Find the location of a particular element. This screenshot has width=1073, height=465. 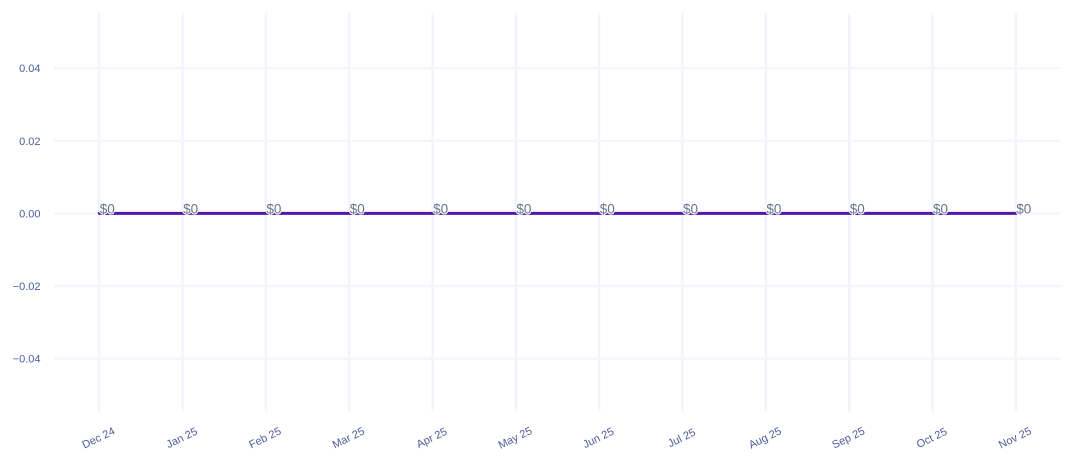

svg-text: −0.02 is located at coordinates (27, 287).